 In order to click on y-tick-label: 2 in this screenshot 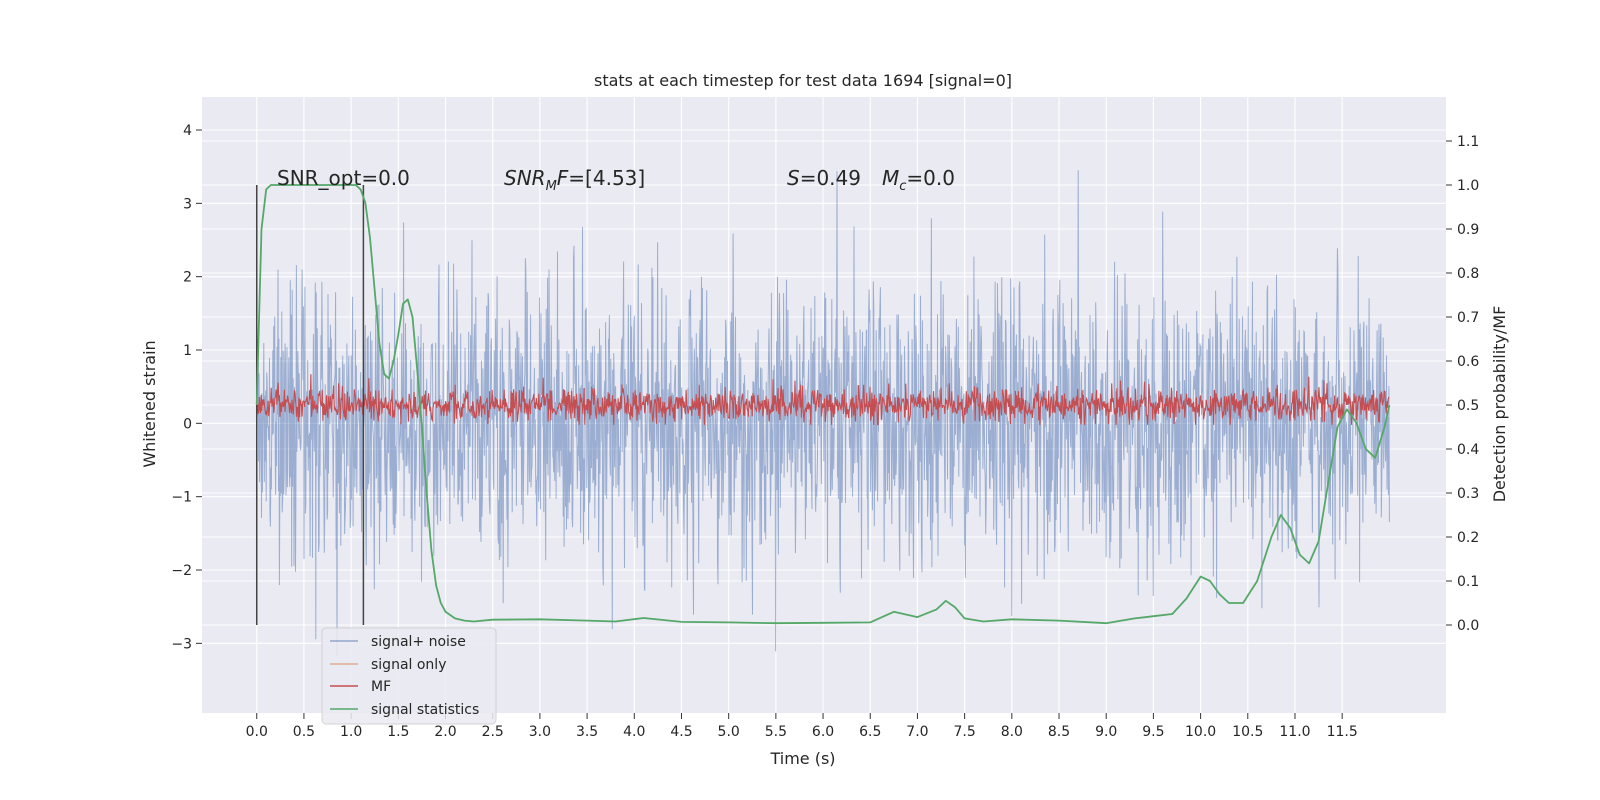, I will do `click(187, 278)`.